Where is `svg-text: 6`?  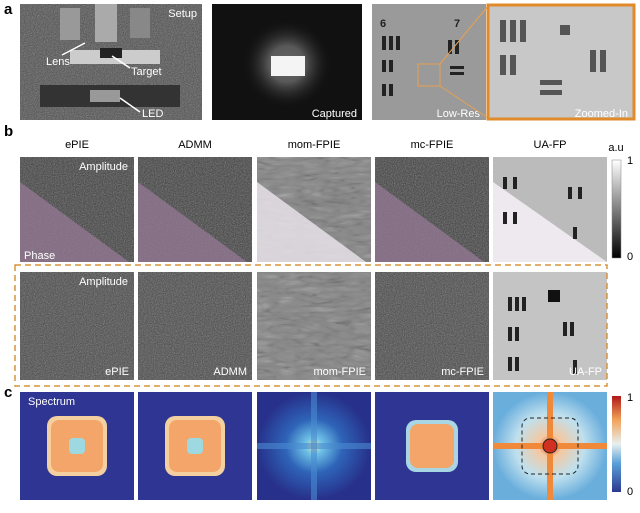
svg-text: 6 is located at coordinates (383, 24).